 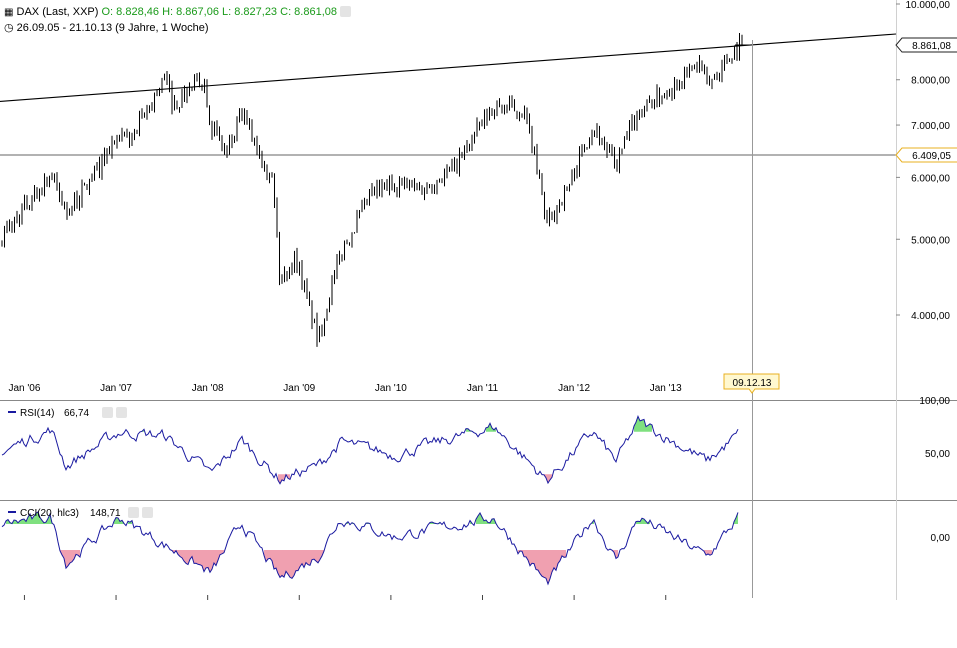 I want to click on cci-axis-label: 0,00, so click(x=941, y=538).